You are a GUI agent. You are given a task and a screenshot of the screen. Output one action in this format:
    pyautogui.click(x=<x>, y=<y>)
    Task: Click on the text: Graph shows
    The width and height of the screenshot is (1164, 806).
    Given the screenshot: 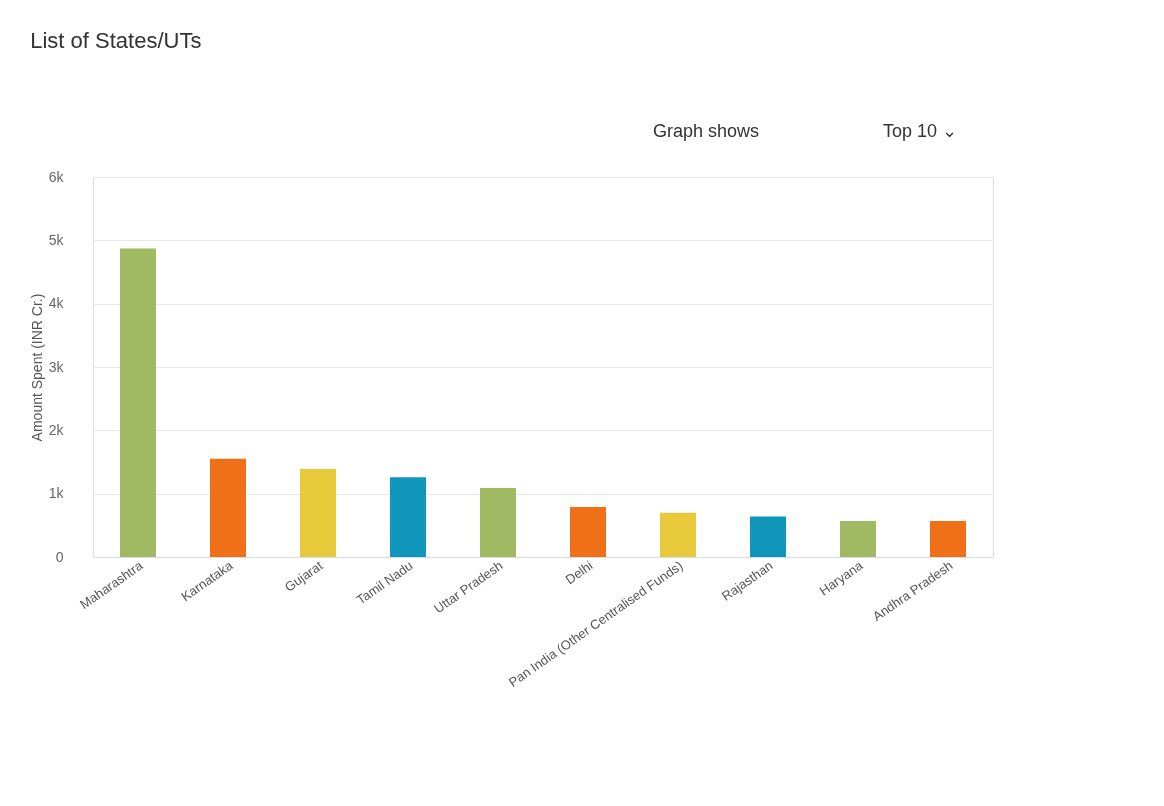 What is the action you would take?
    pyautogui.click(x=706, y=131)
    